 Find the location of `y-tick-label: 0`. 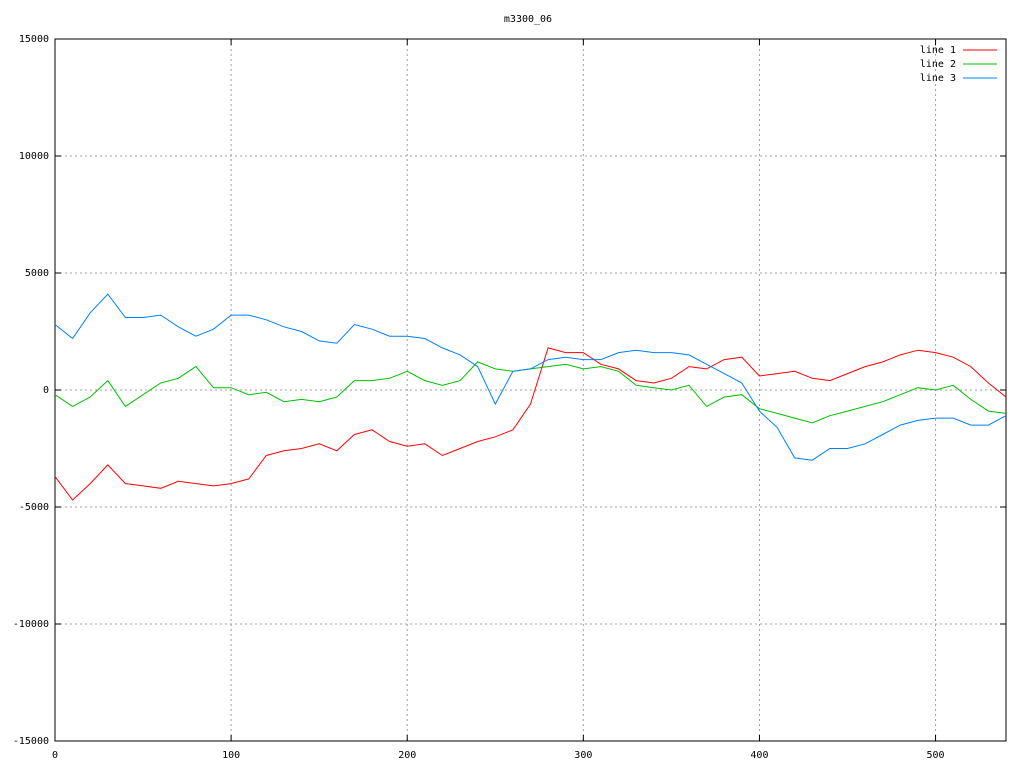

y-tick-label: 0 is located at coordinates (46, 390).